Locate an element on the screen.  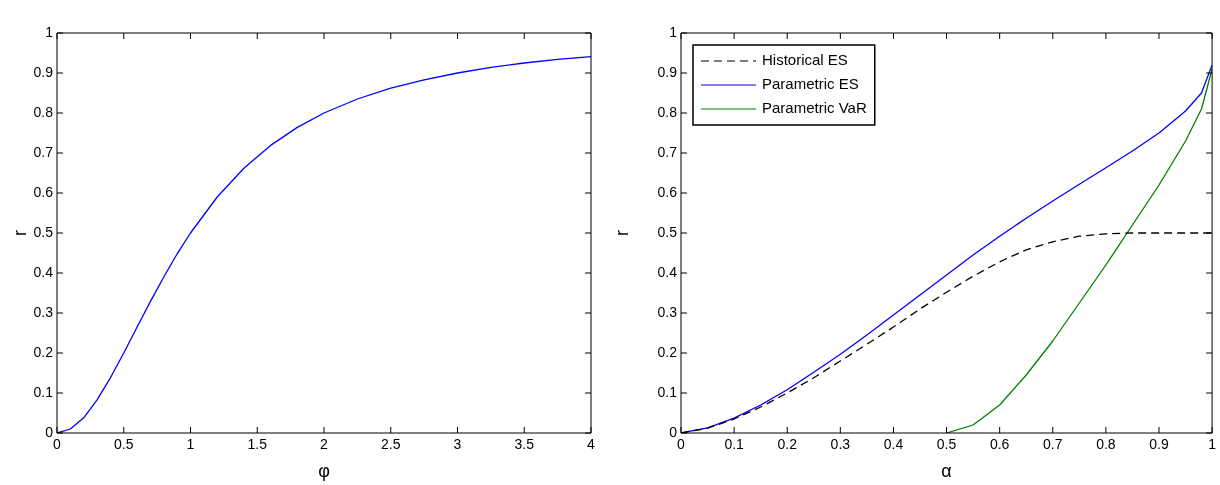
x-tick-label: 2 is located at coordinates (324, 444).